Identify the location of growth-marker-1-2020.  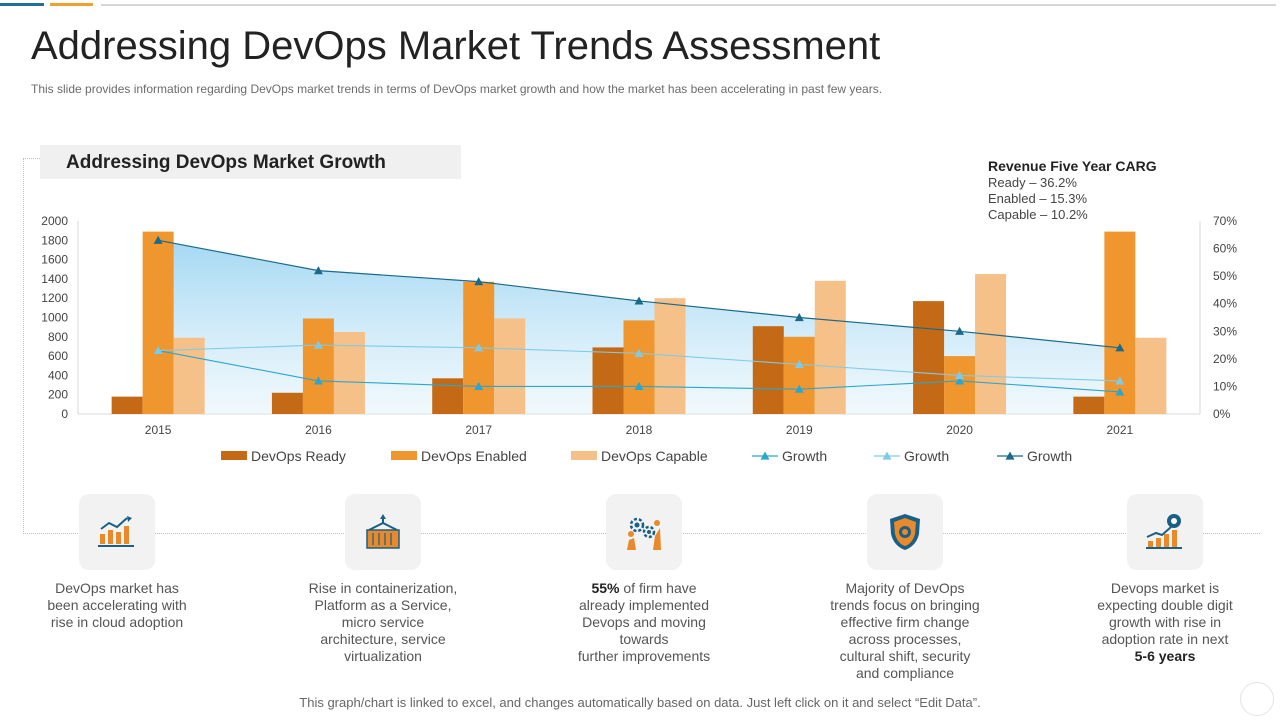
(960, 380).